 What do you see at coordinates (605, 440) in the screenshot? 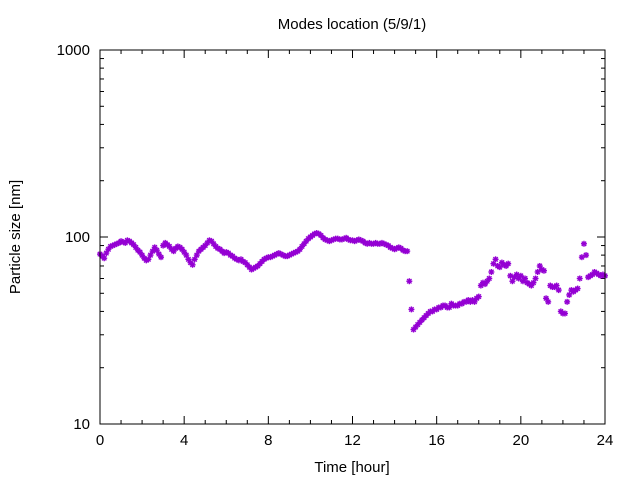
I see `x-tick-label: 24` at bounding box center [605, 440].